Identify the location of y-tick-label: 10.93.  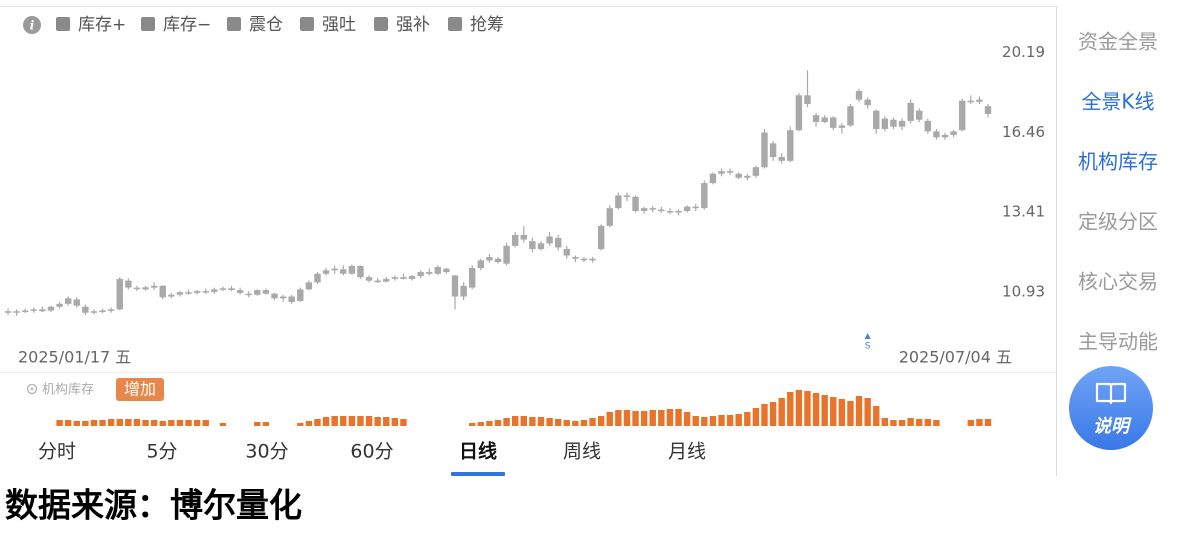
(1023, 291).